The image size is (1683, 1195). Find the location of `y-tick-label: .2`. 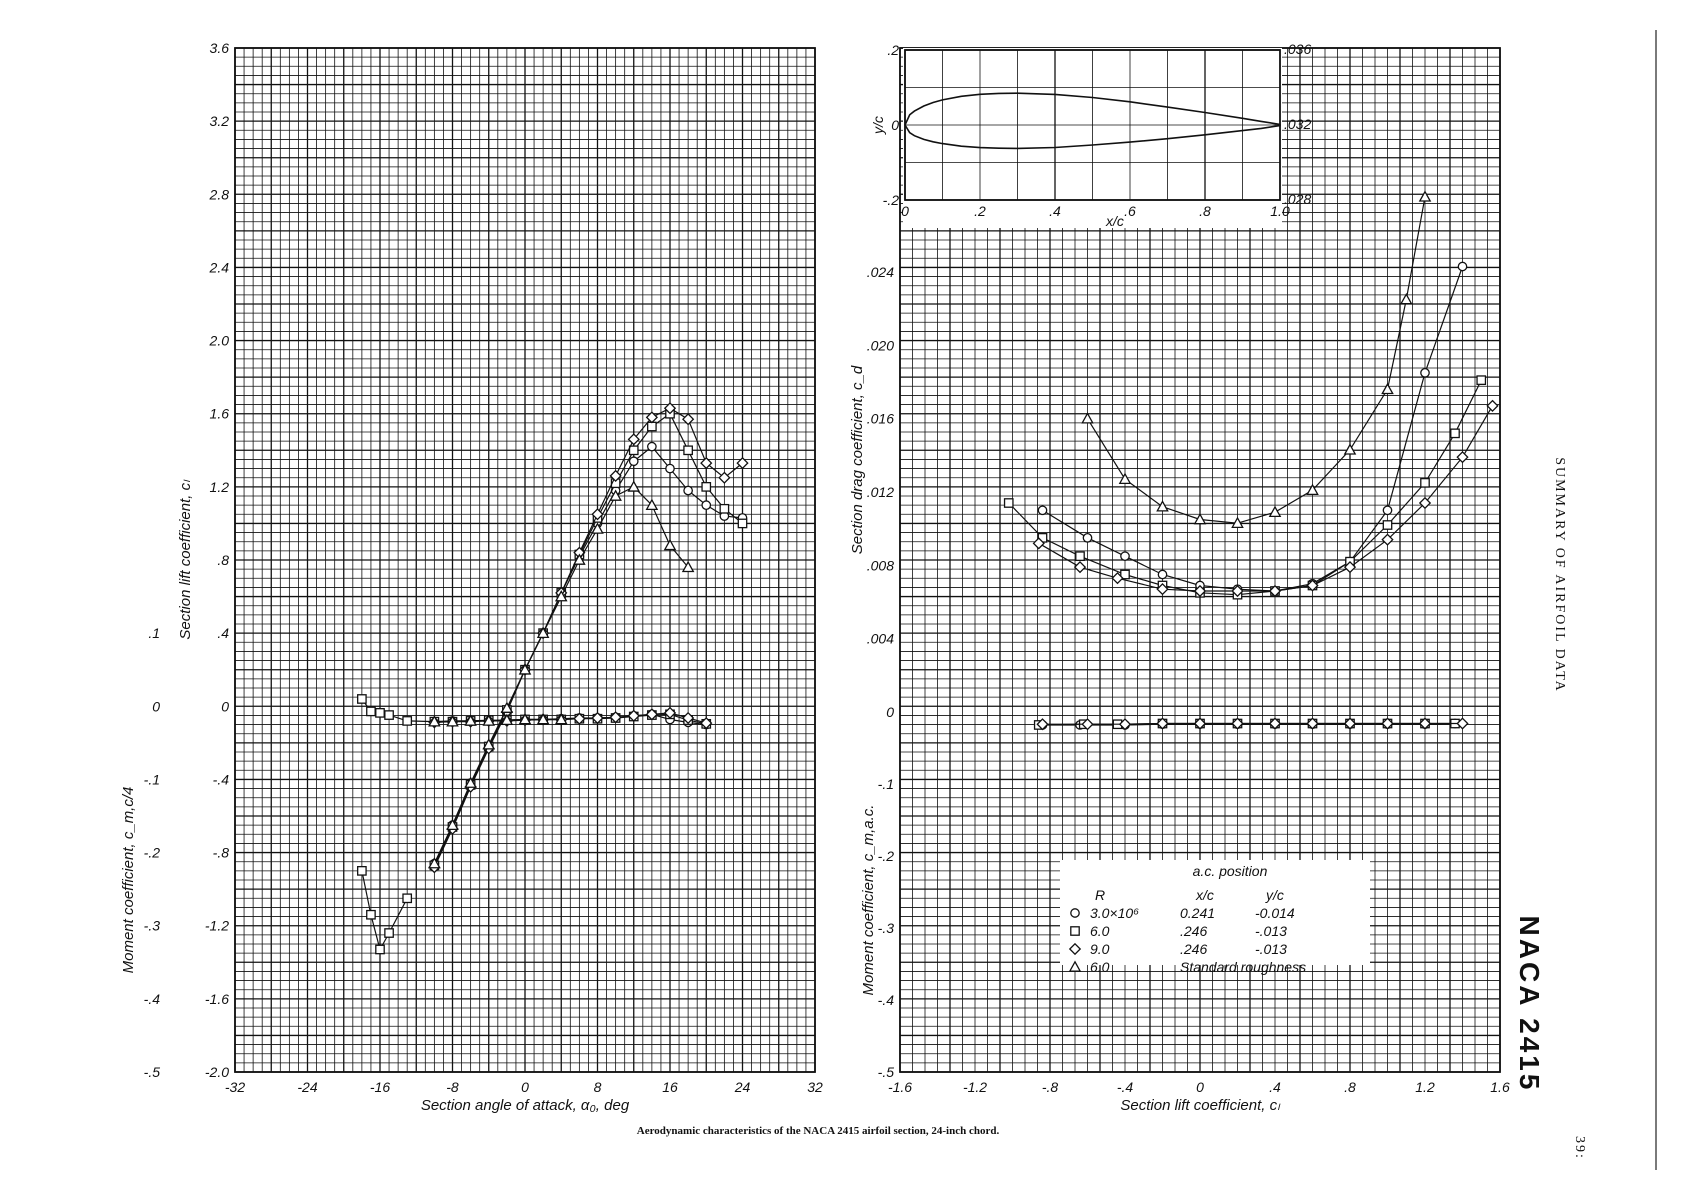

y-tick-label: .2 is located at coordinates (893, 50).